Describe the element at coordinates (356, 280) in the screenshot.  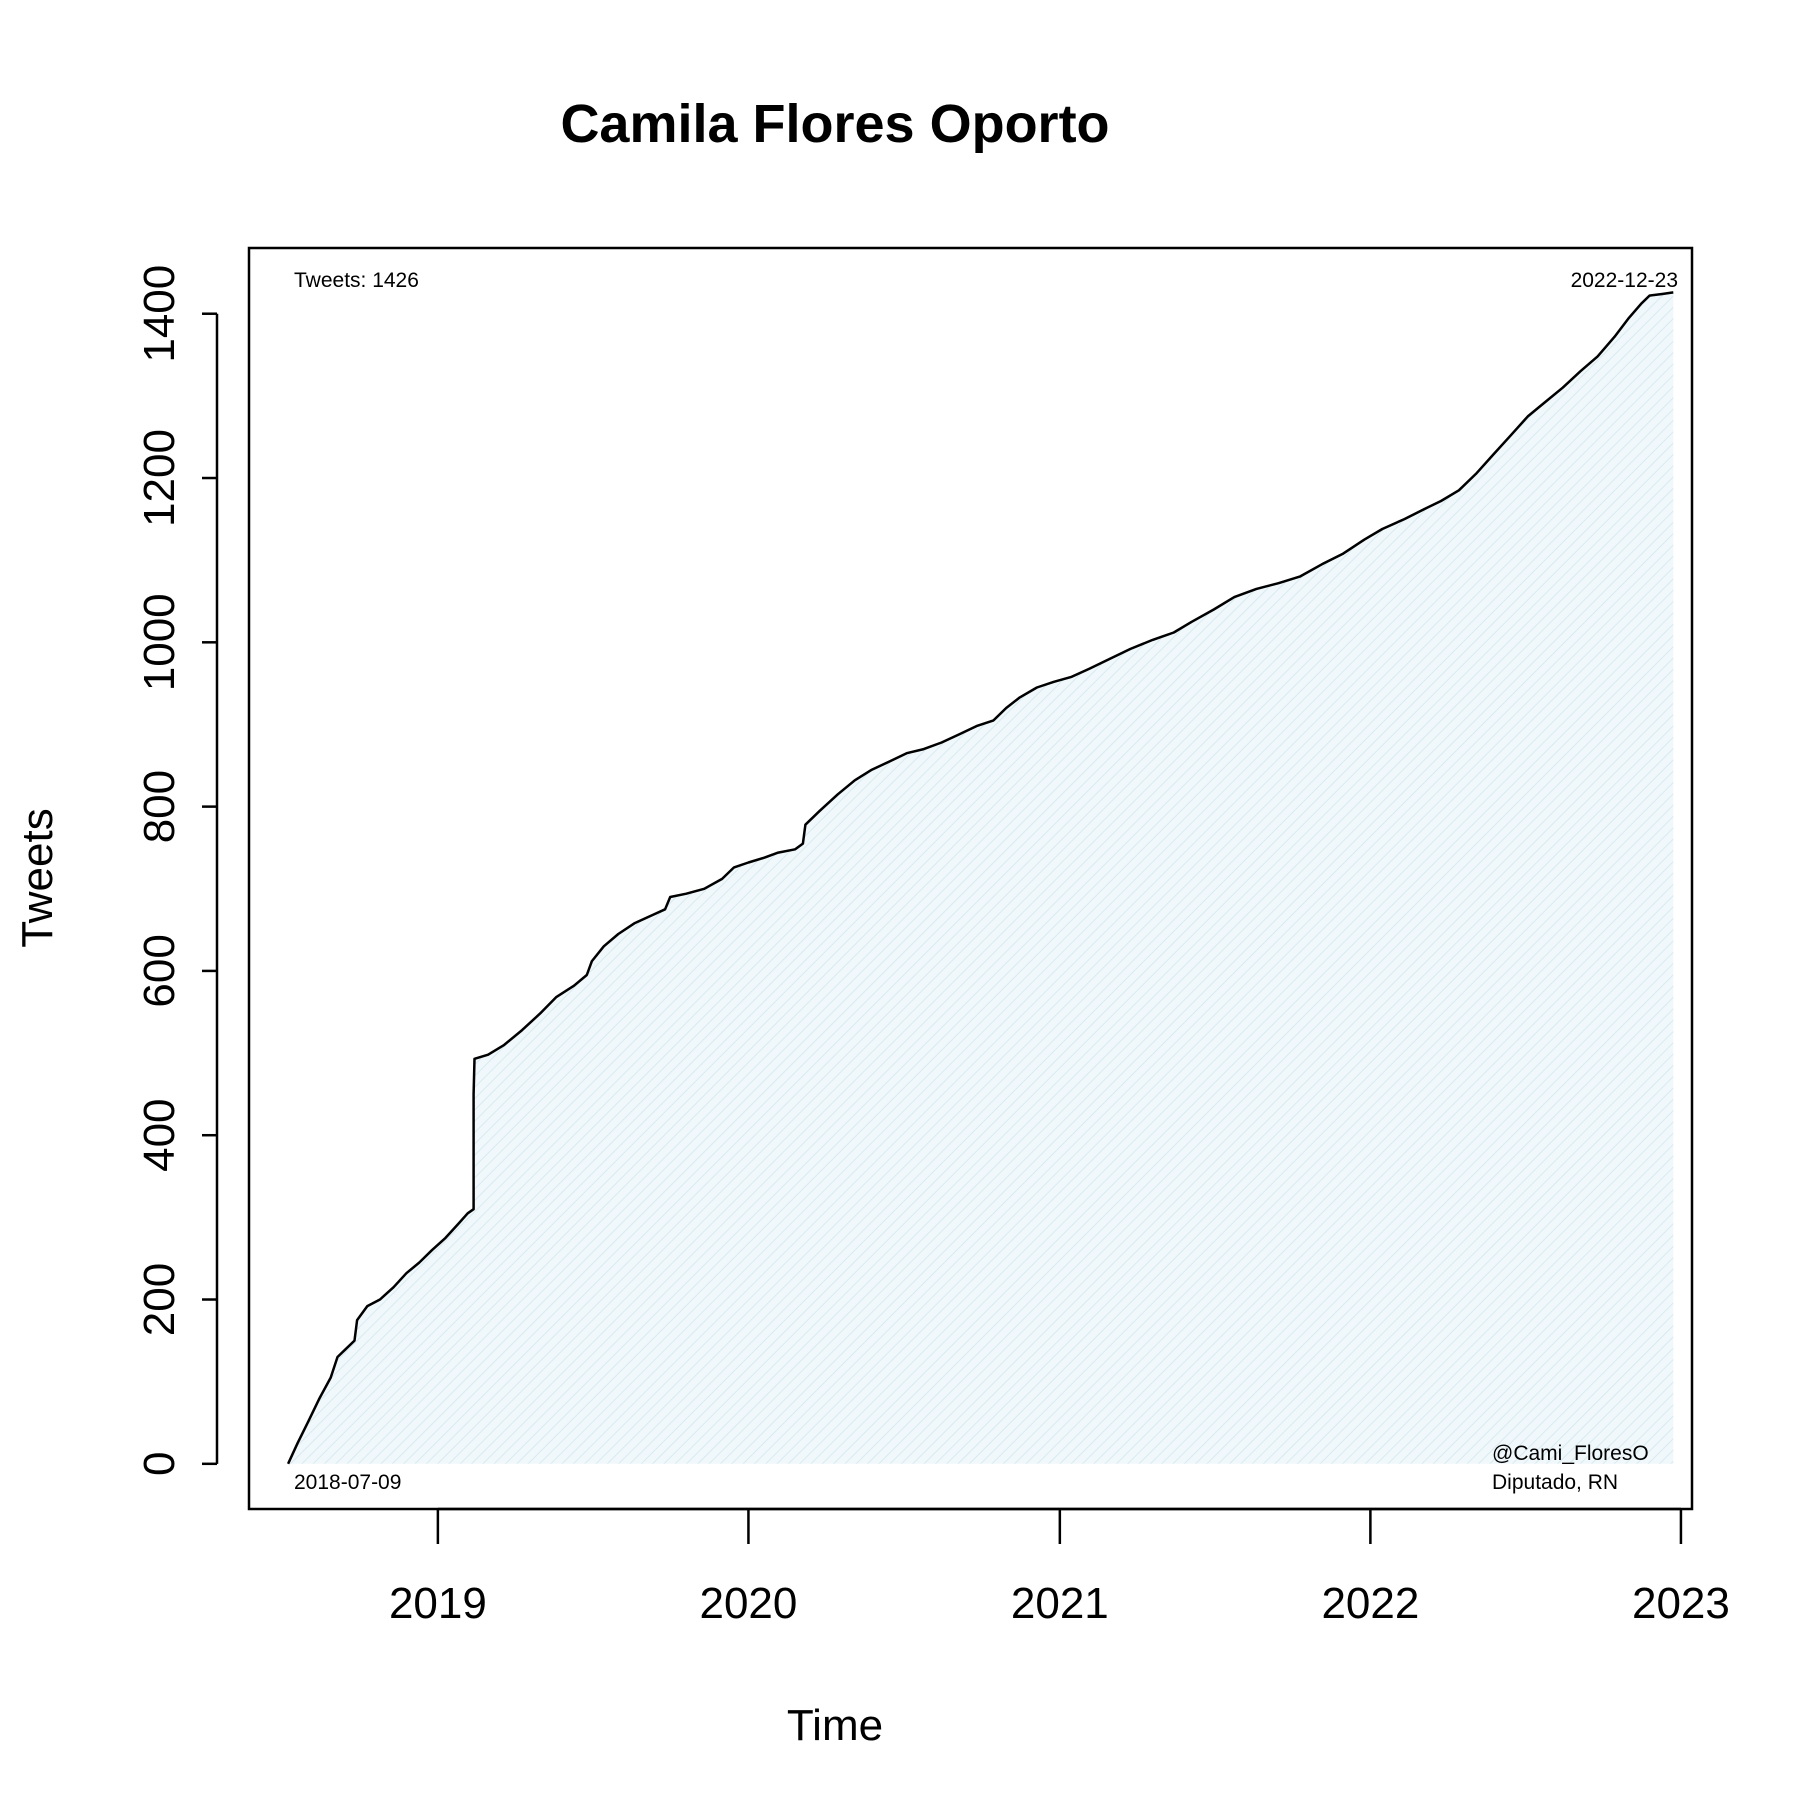
I see `tweet-count-annotation: Tweets: 1426` at that location.